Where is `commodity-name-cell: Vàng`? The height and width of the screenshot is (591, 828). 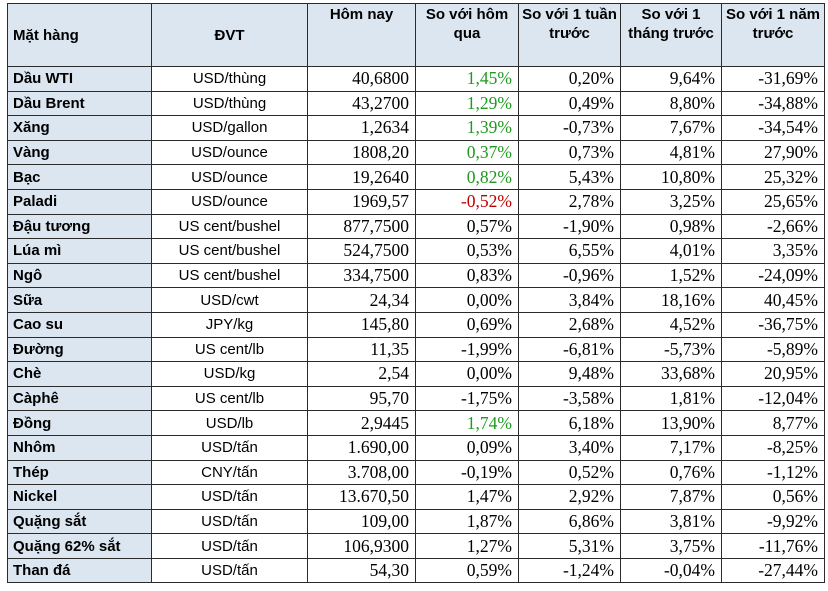
commodity-name-cell: Vàng is located at coordinates (79, 152).